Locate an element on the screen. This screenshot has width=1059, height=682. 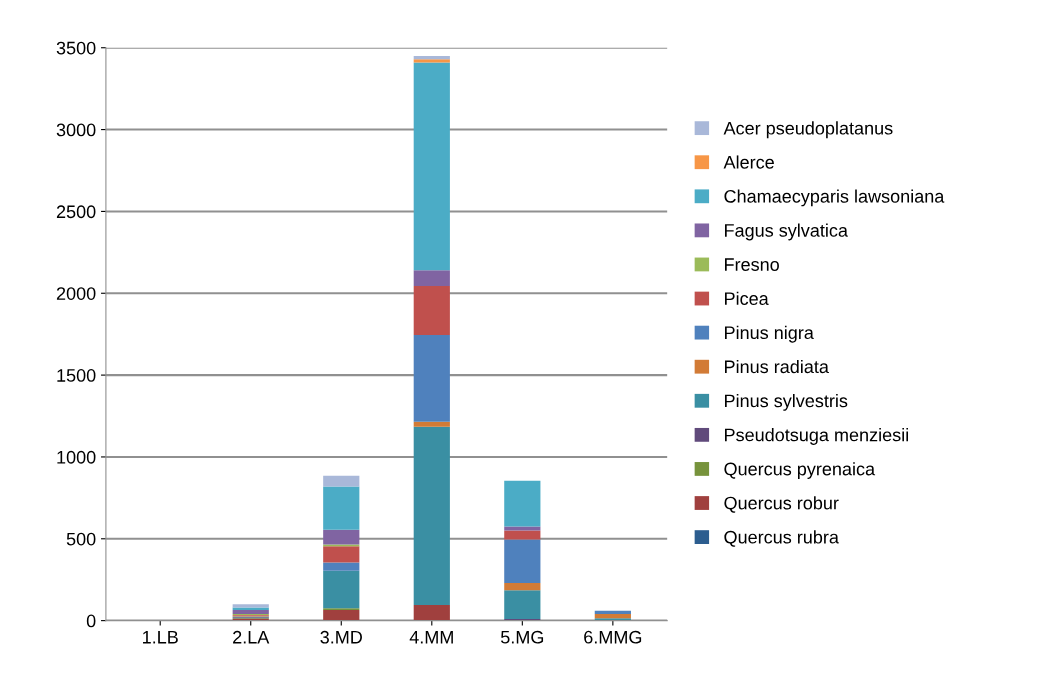
legend-label: Fagus sylvatica is located at coordinates (786, 232).